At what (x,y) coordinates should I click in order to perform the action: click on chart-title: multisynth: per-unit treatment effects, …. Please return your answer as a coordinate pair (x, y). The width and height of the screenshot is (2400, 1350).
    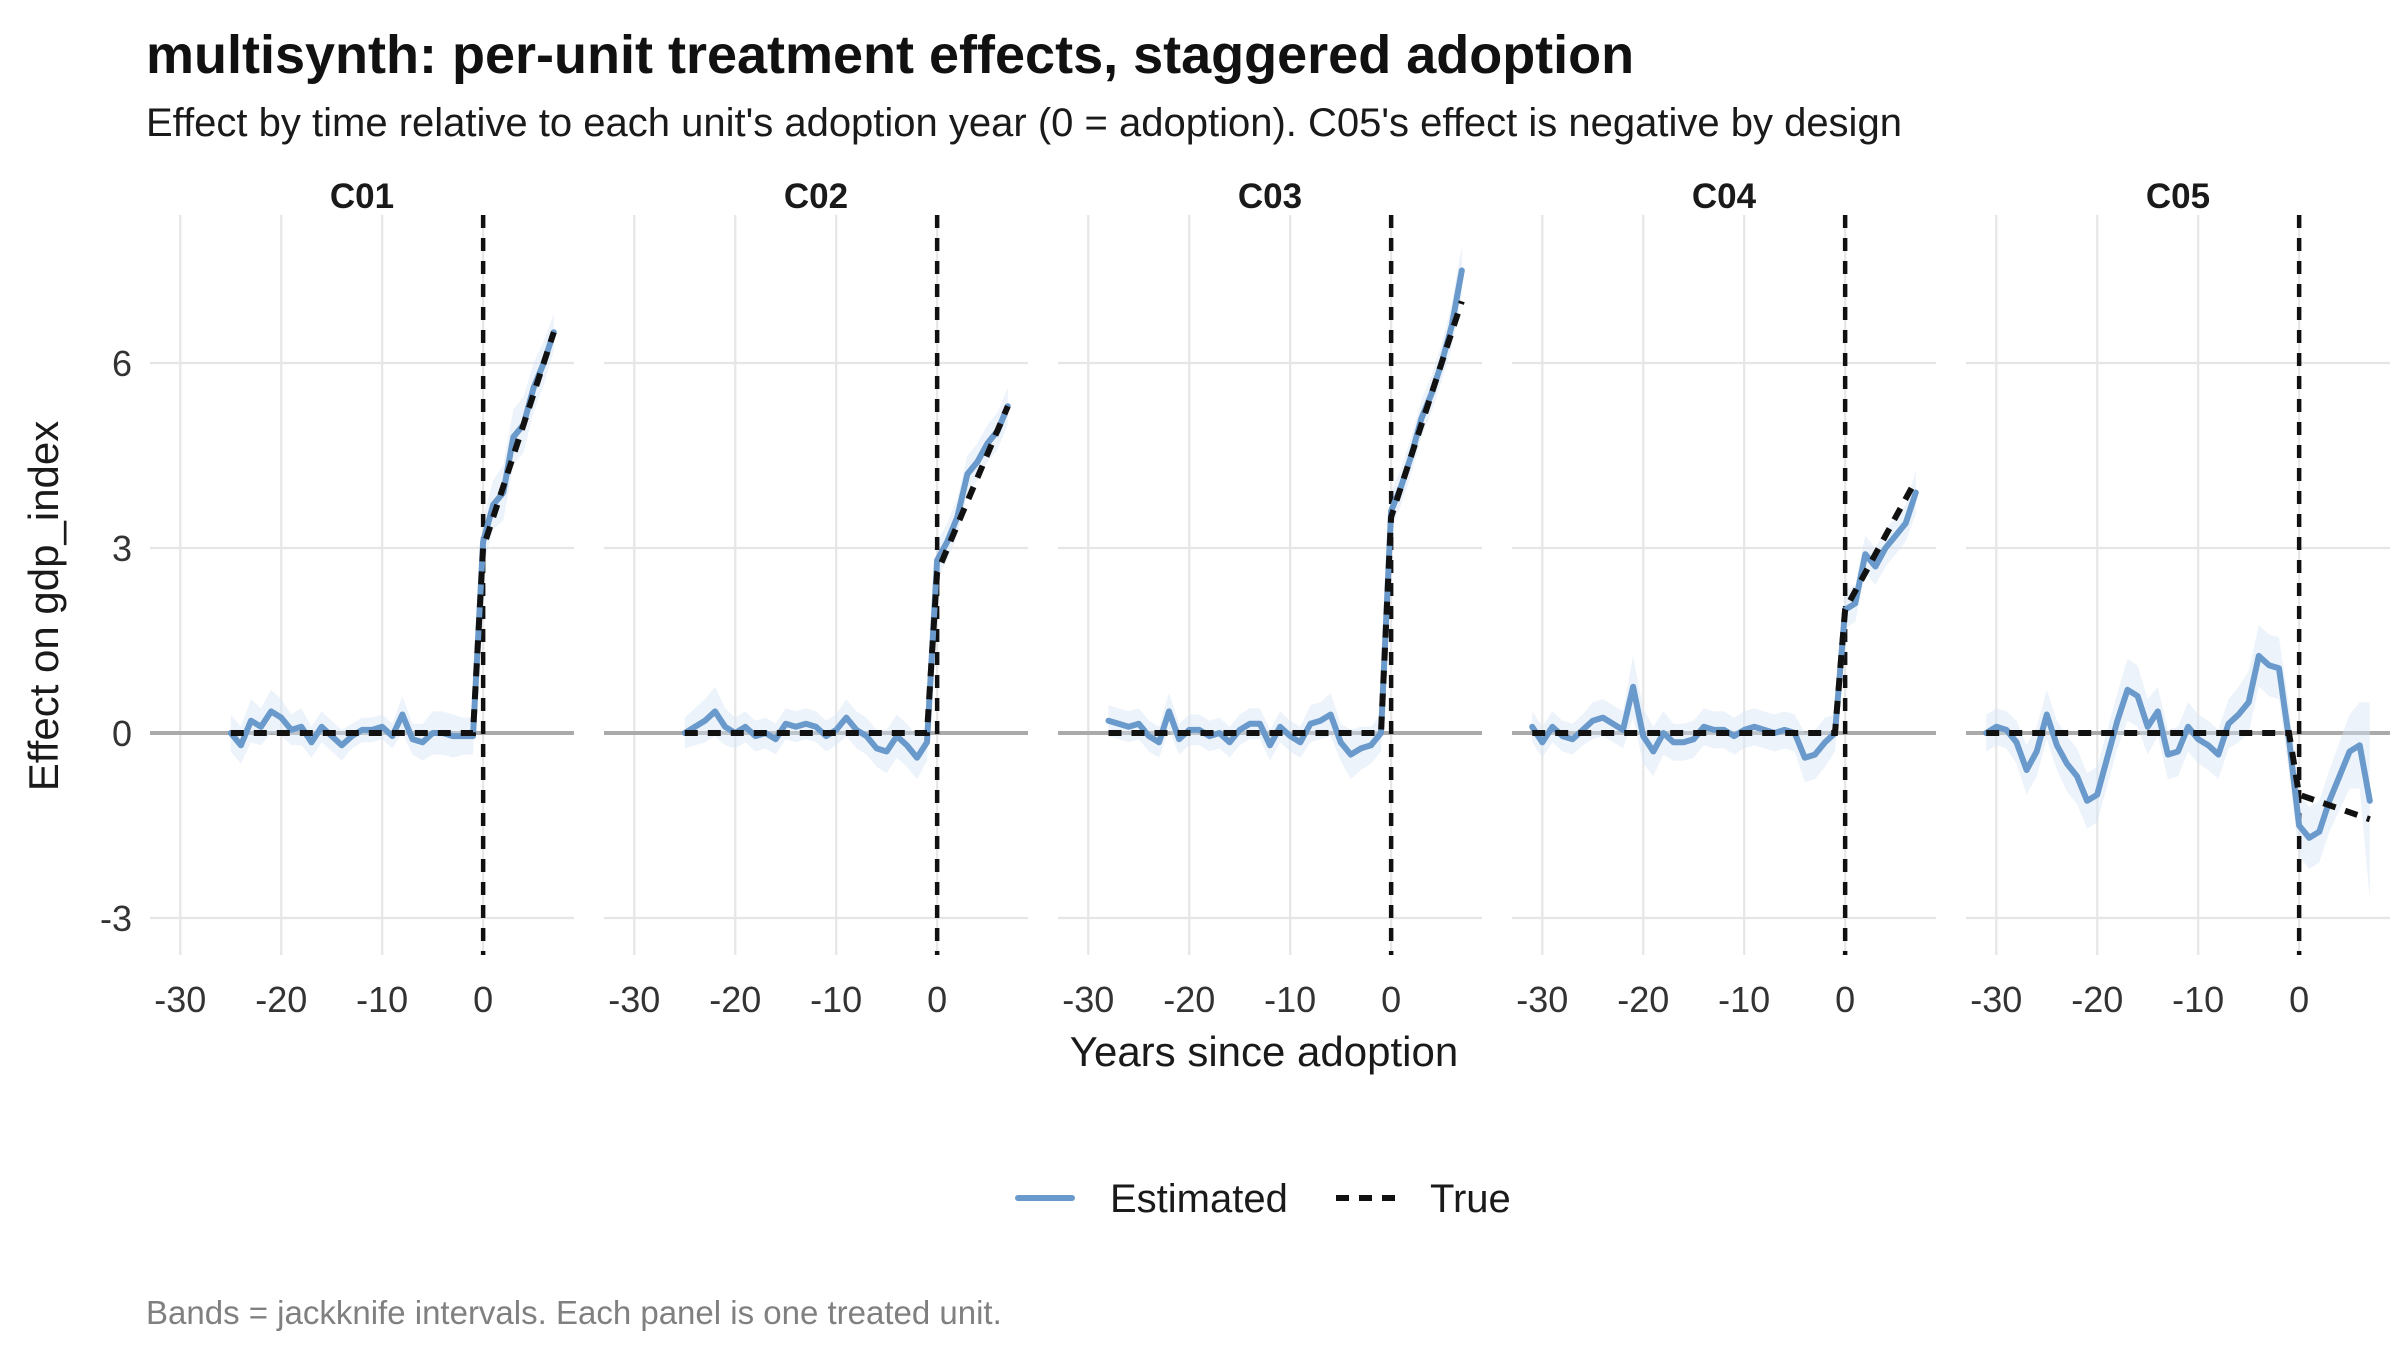
    Looking at the image, I should click on (890, 55).